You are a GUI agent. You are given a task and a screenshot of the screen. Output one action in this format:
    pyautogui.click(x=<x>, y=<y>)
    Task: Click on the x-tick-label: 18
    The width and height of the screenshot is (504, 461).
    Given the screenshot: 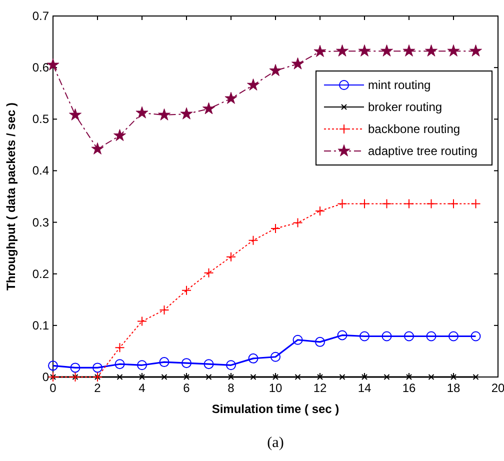 What is the action you would take?
    pyautogui.click(x=453, y=388)
    